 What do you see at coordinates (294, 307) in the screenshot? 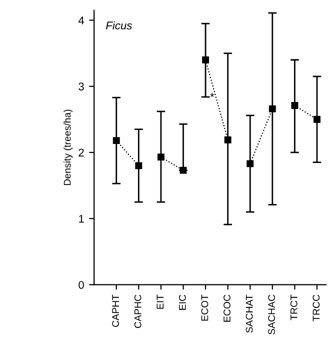
I see `x-tick-label: TRCT` at bounding box center [294, 307].